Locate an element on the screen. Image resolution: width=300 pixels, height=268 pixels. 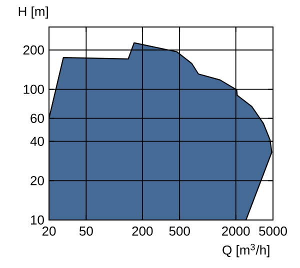
y-tick-label: 60 is located at coordinates (37, 118).